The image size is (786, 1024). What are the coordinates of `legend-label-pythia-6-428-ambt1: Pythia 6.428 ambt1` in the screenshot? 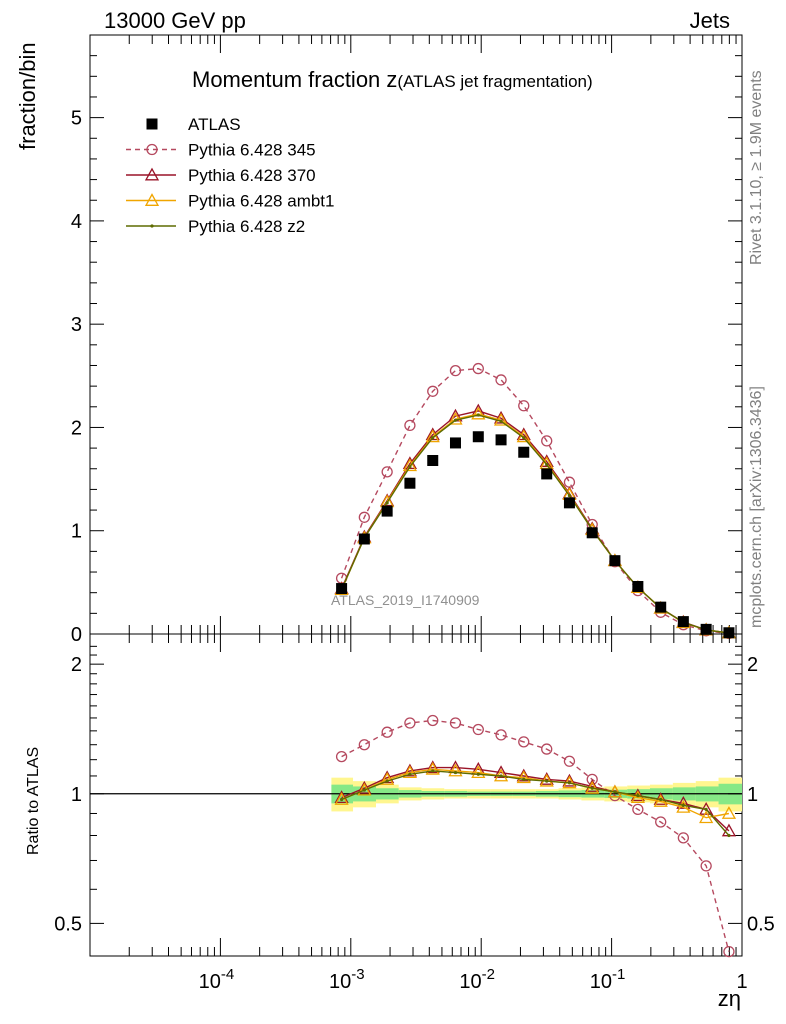 It's located at (261, 201).